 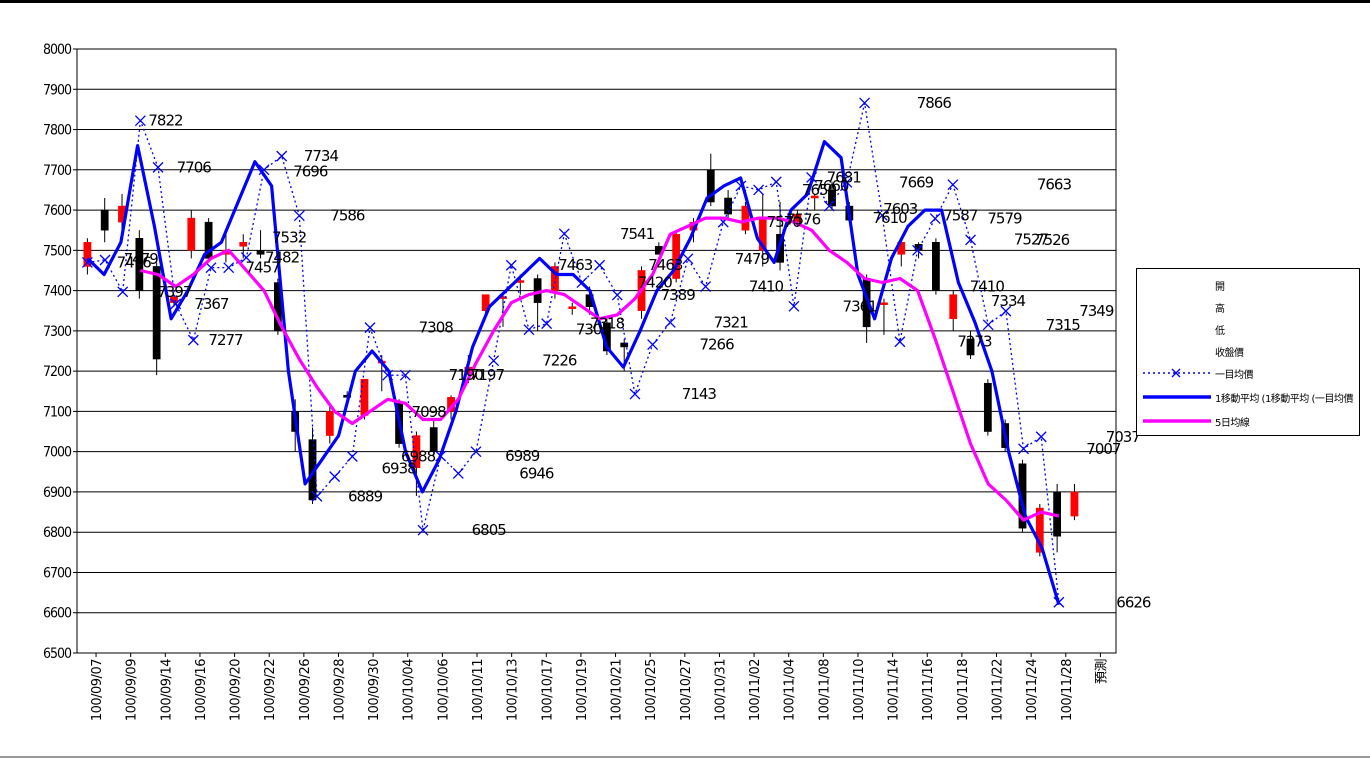 I want to click on data-label: 7420, so click(x=655, y=283).